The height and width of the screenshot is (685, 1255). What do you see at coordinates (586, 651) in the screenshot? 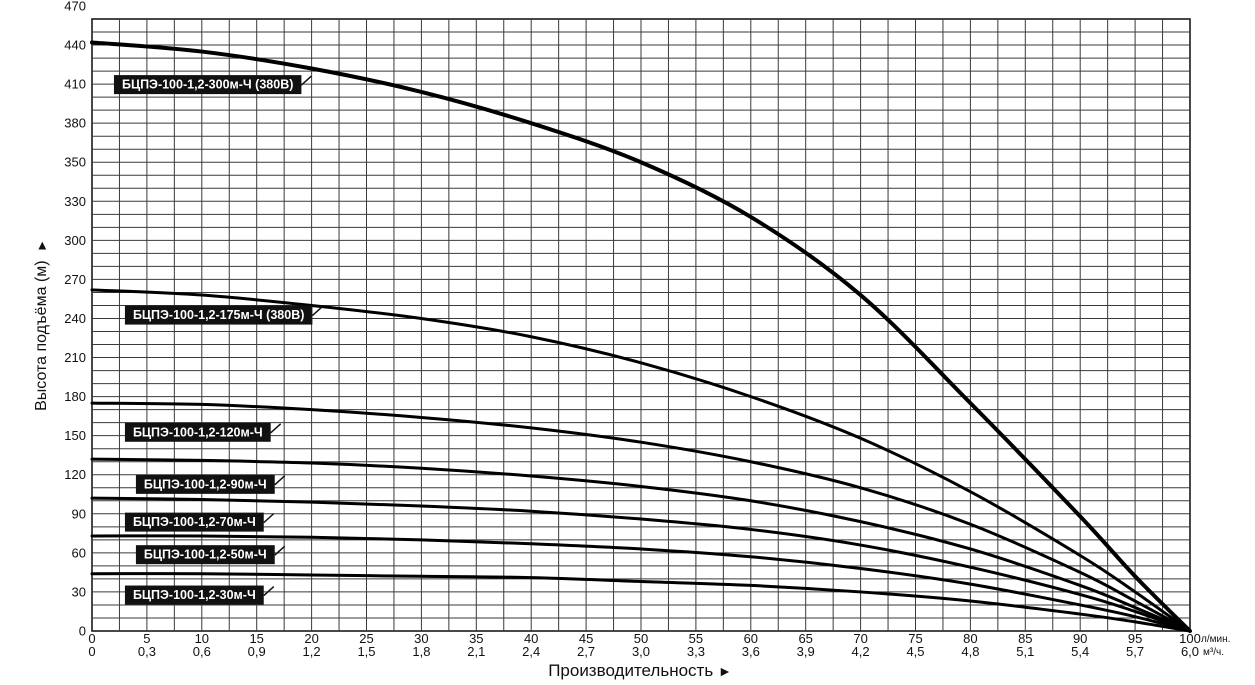
I see `x-tick-label-secondary: 2,7` at bounding box center [586, 651].